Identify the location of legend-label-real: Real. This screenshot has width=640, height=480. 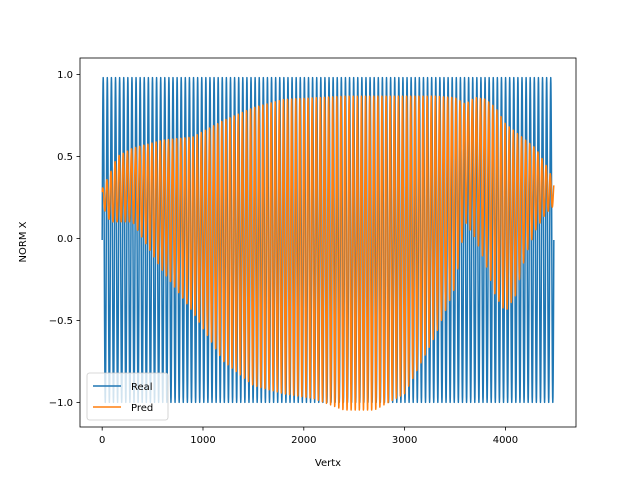
(142, 387).